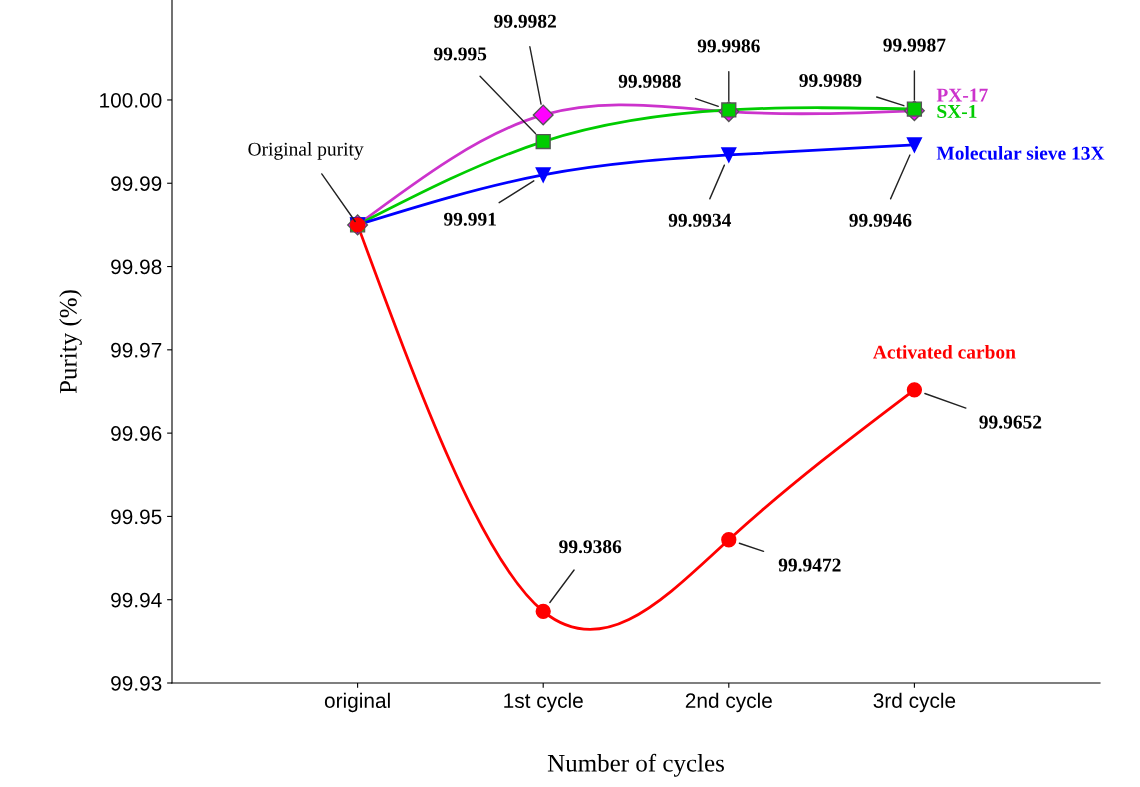 The width and height of the screenshot is (1140, 787). I want to click on x-tick-label: original, so click(357, 702).